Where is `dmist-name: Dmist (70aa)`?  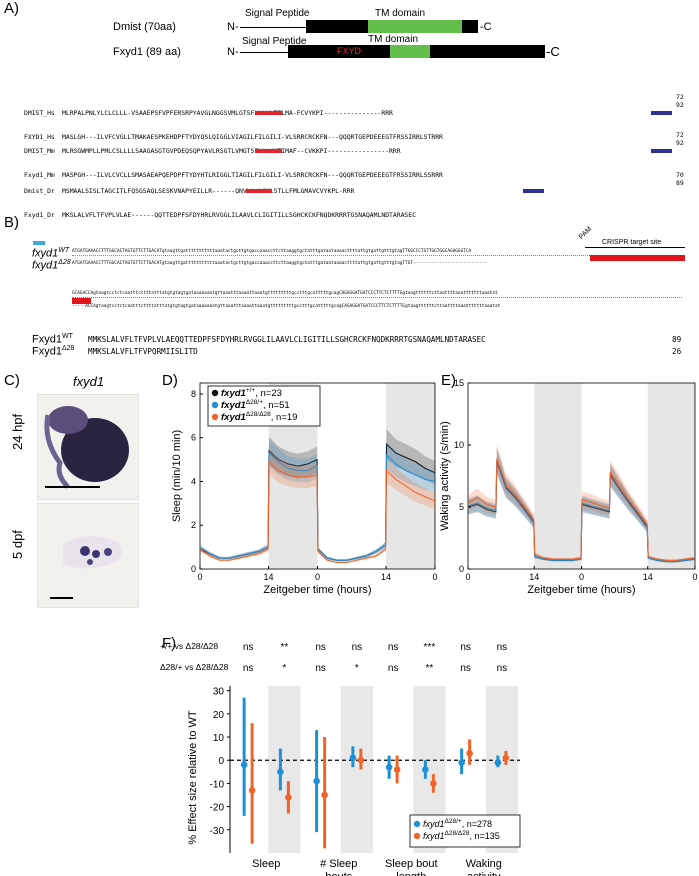
dmist-name: Dmist (70aa) is located at coordinates (144, 27).